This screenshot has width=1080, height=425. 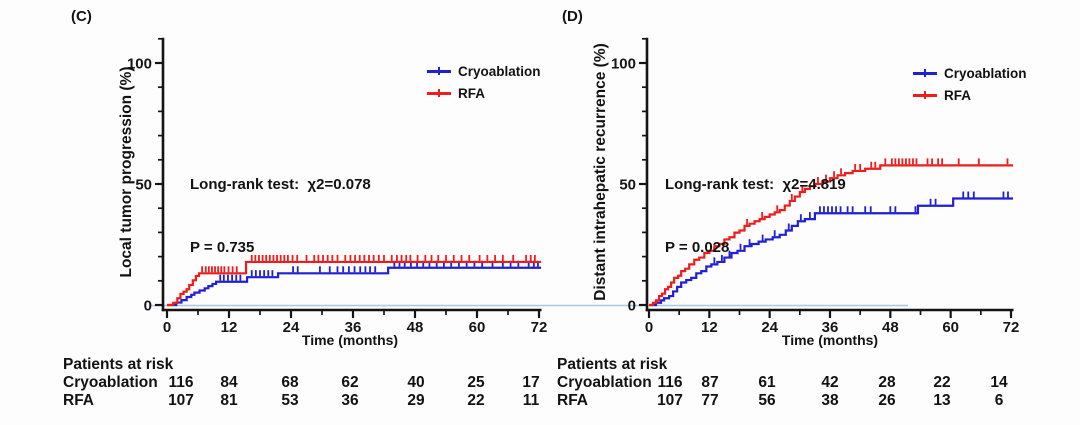 I want to click on legend-entry-rfa-c: RFA, so click(x=484, y=93).